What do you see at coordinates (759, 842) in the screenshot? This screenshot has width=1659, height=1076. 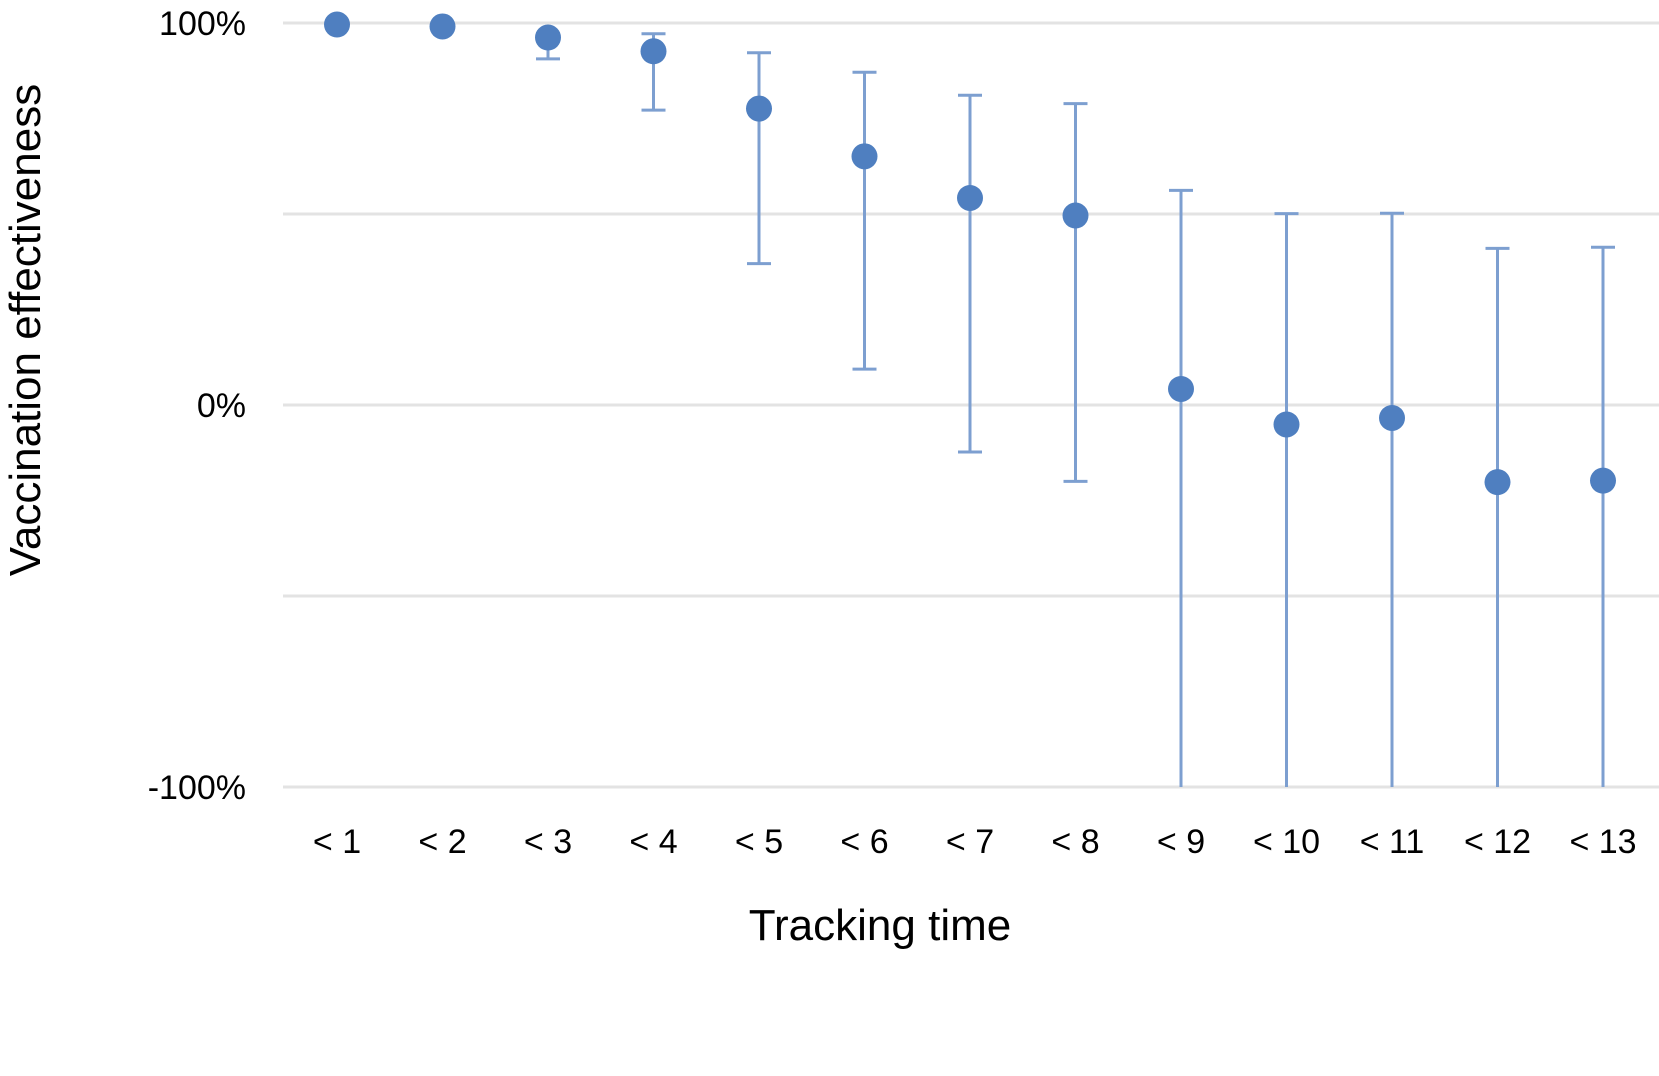 I see `x-tick-label: < 5` at bounding box center [759, 842].